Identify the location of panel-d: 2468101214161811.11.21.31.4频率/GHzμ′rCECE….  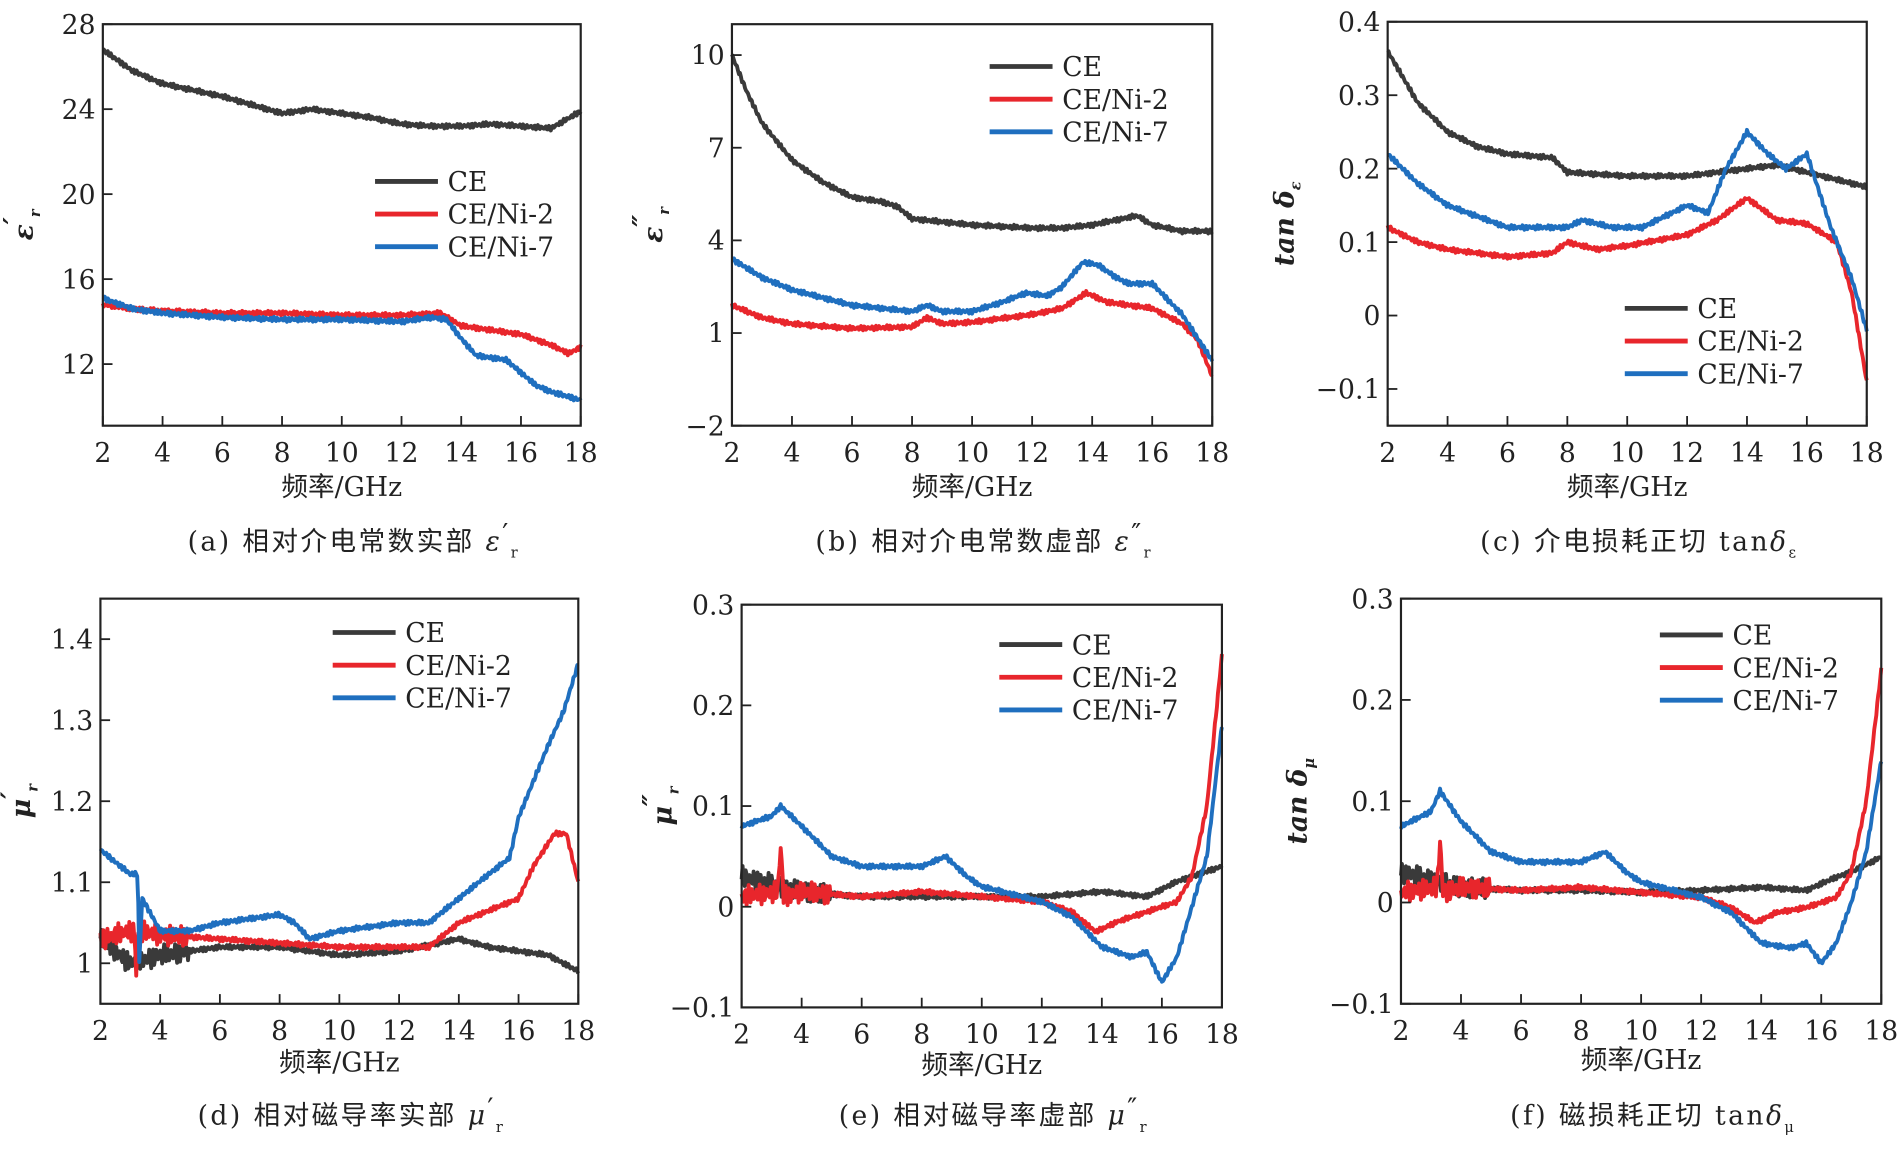
(297, 866).